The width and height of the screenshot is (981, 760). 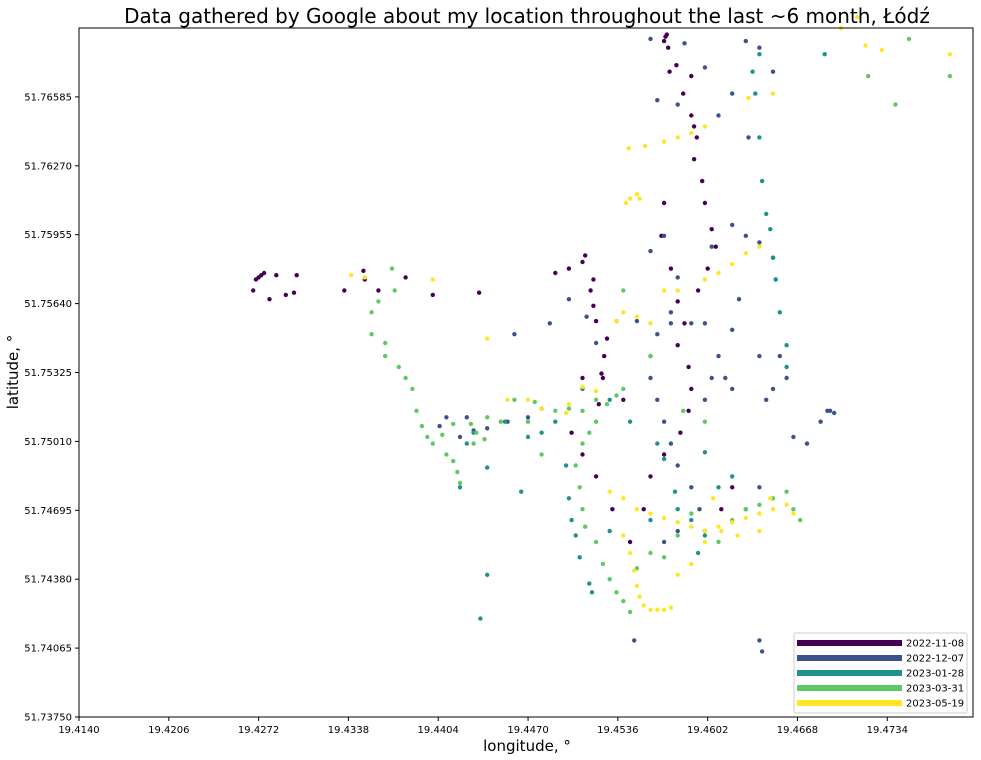 I want to click on x-tick-label: 19.4404, so click(x=438, y=730).